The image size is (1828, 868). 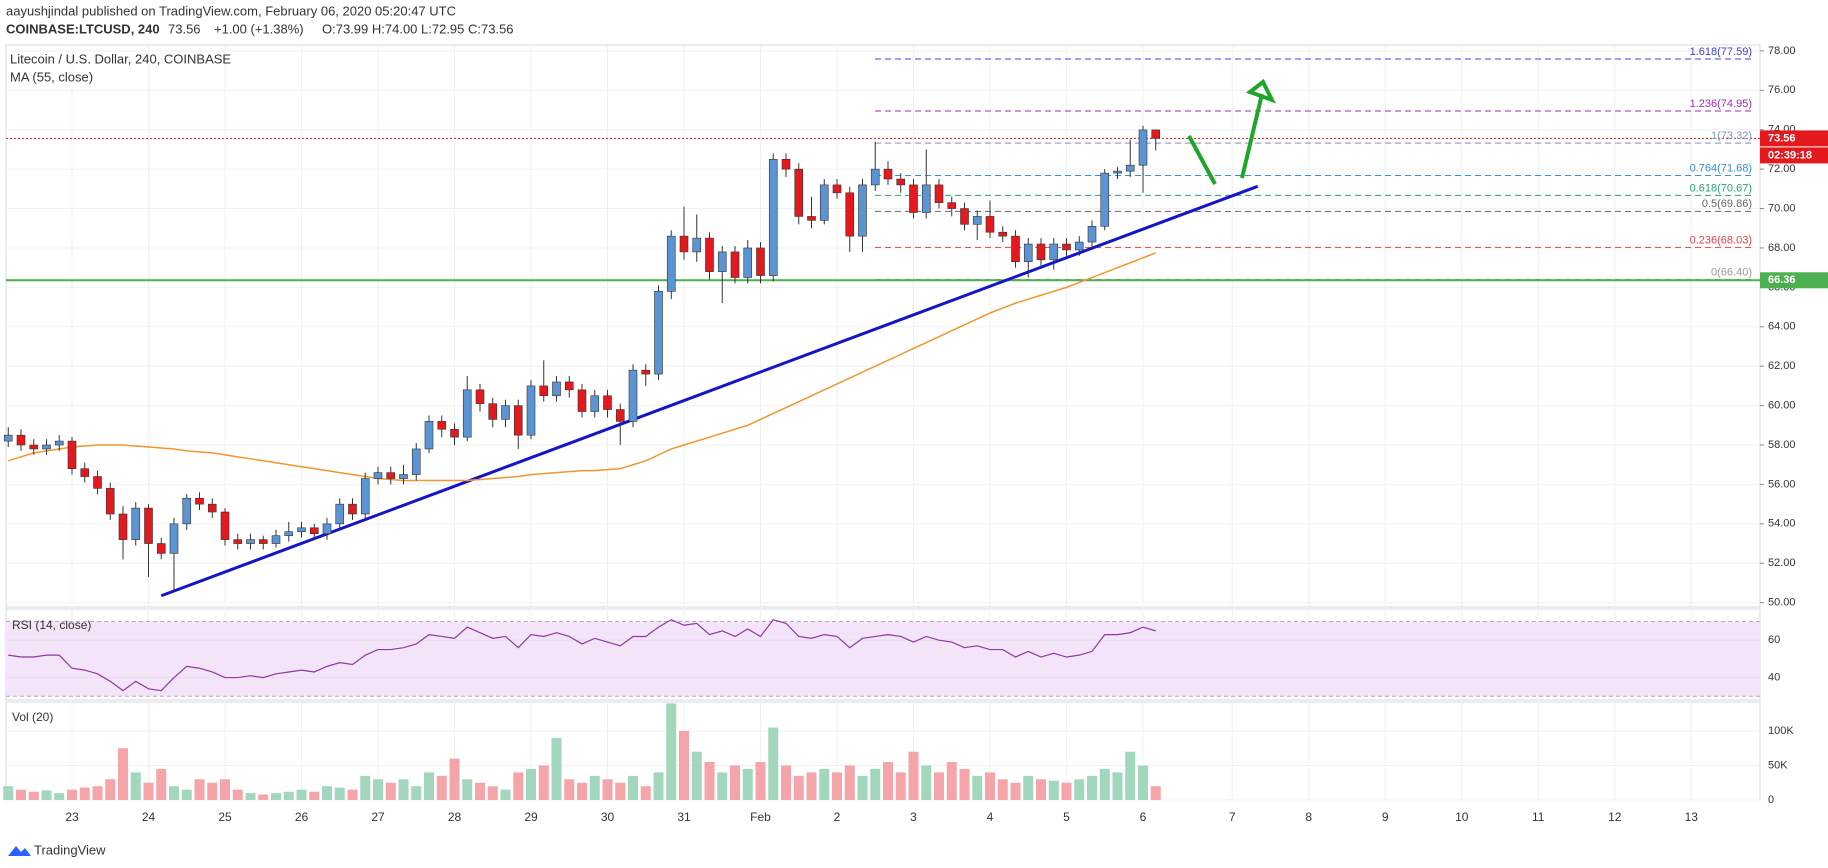 I want to click on x-tick-label: 2, so click(x=837, y=817).